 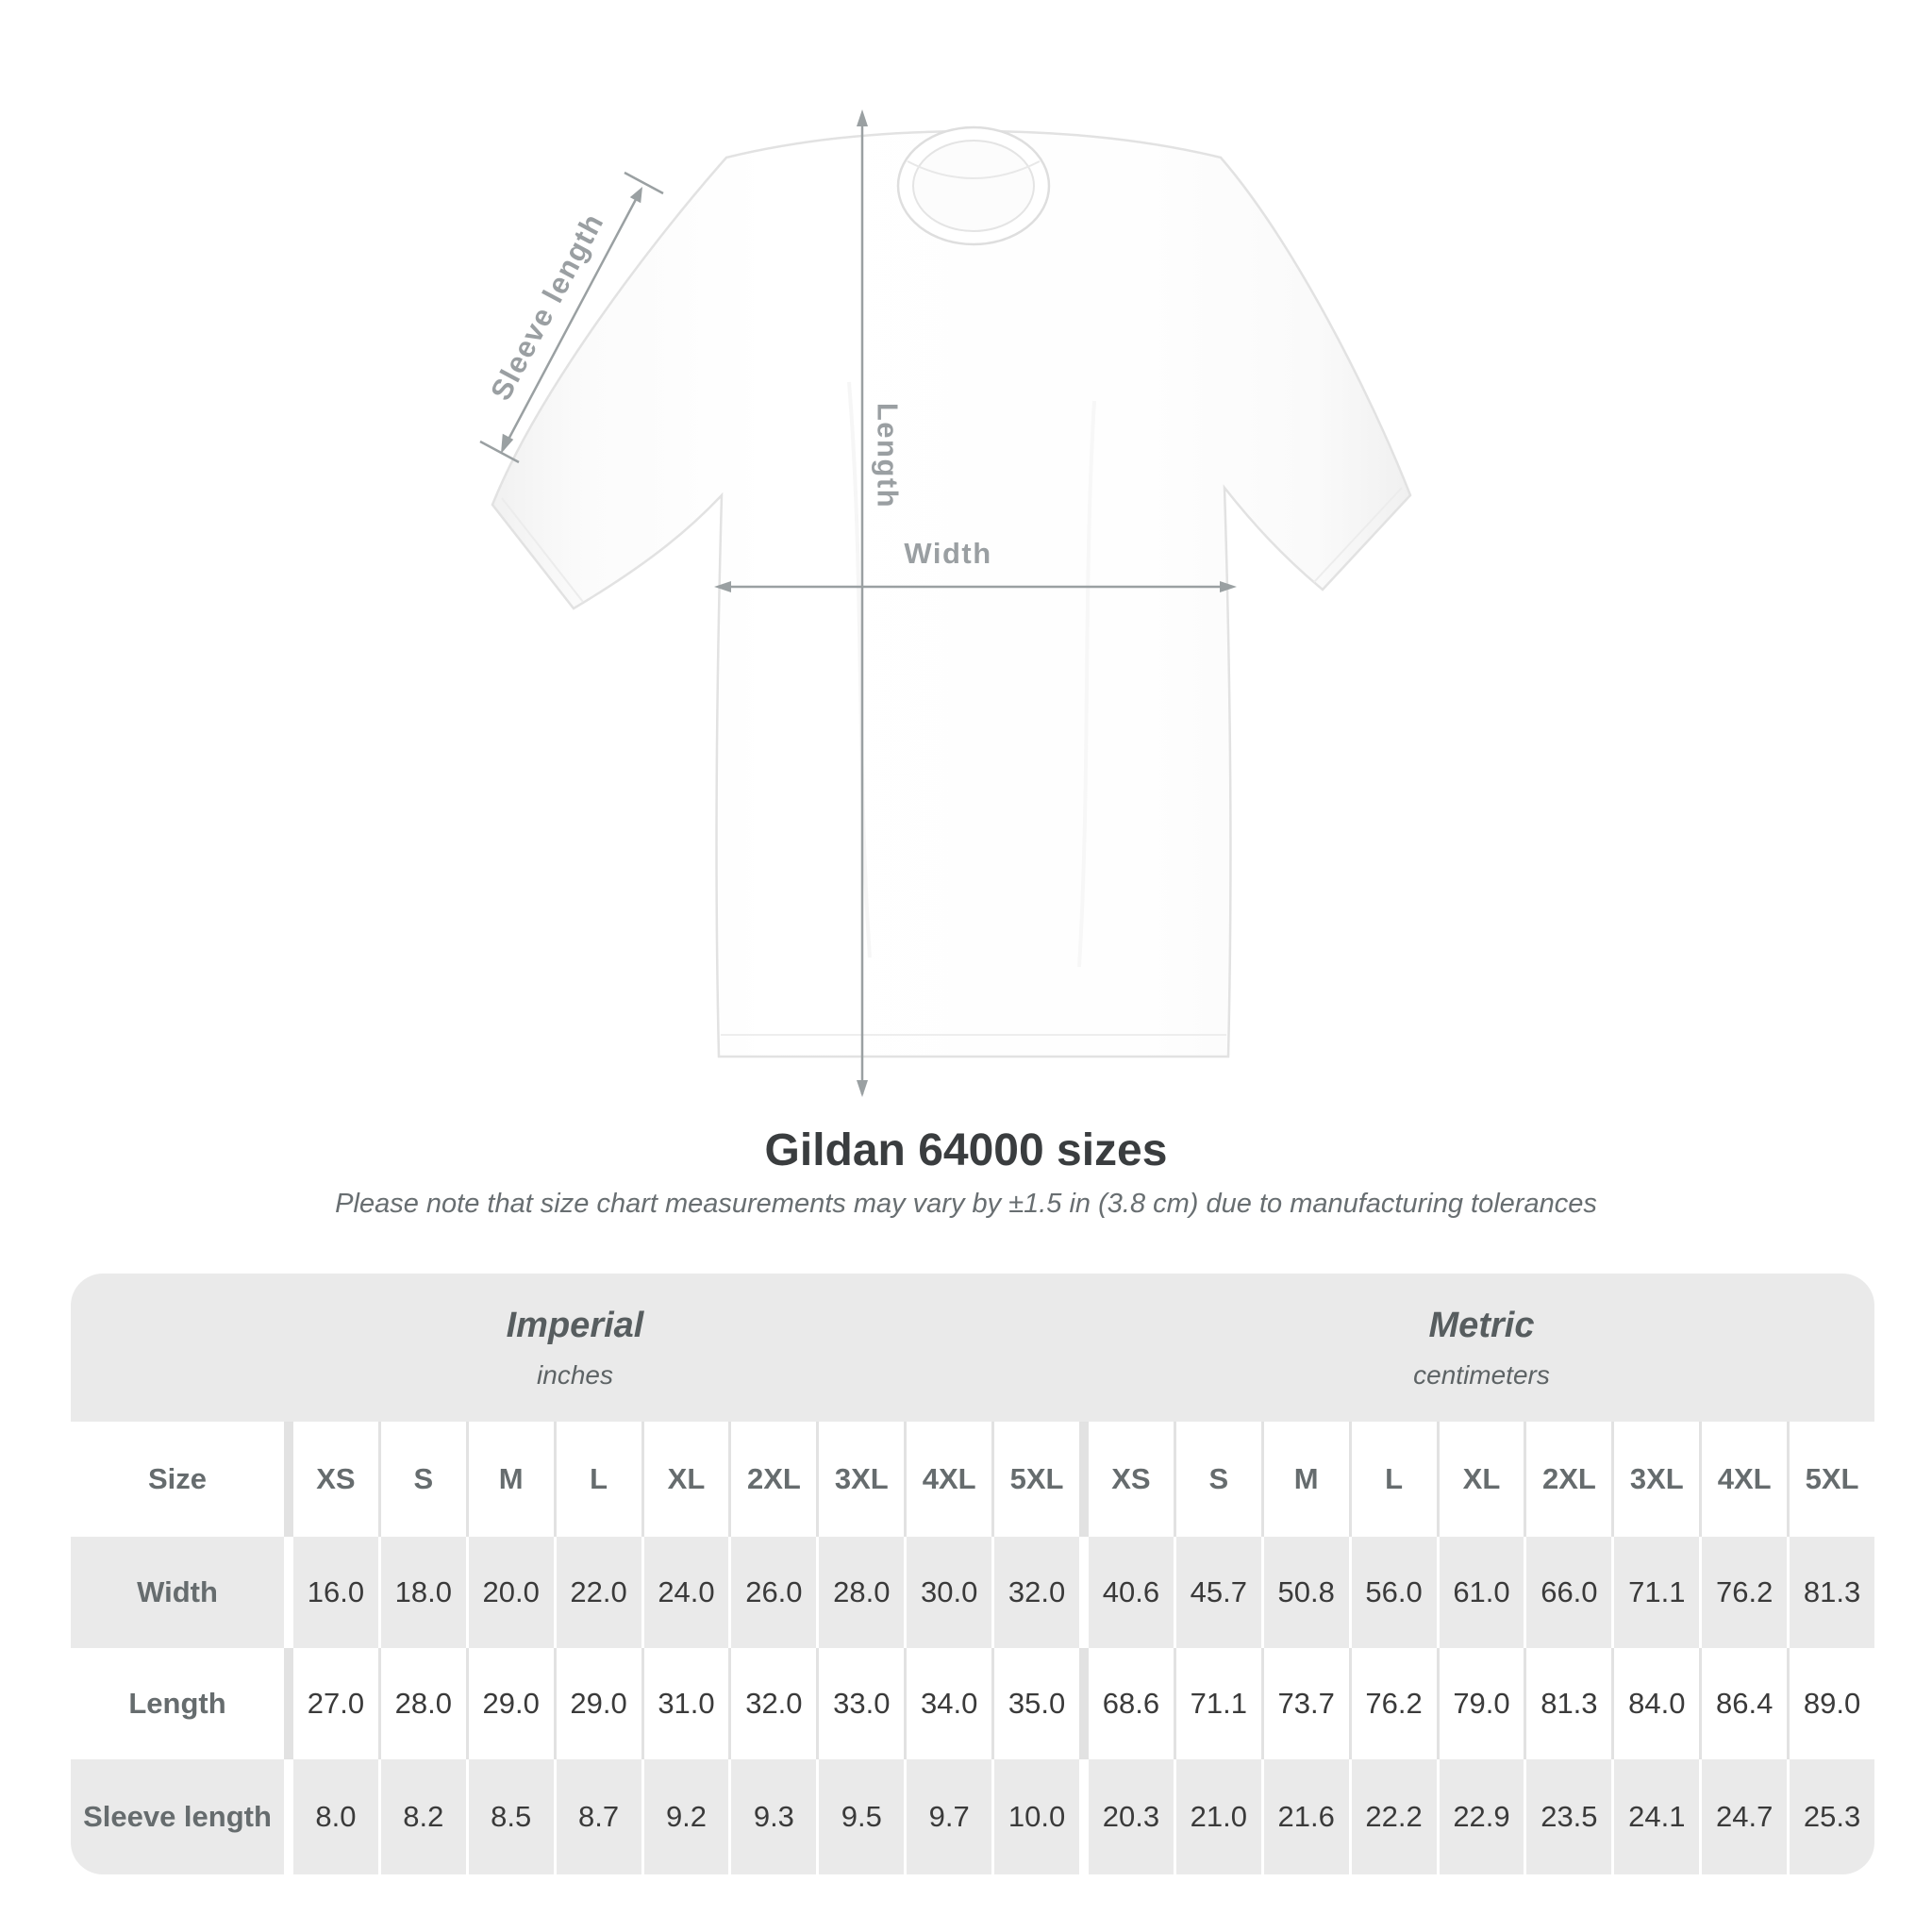 I want to click on value-cell: 33.0, so click(x=862, y=1704).